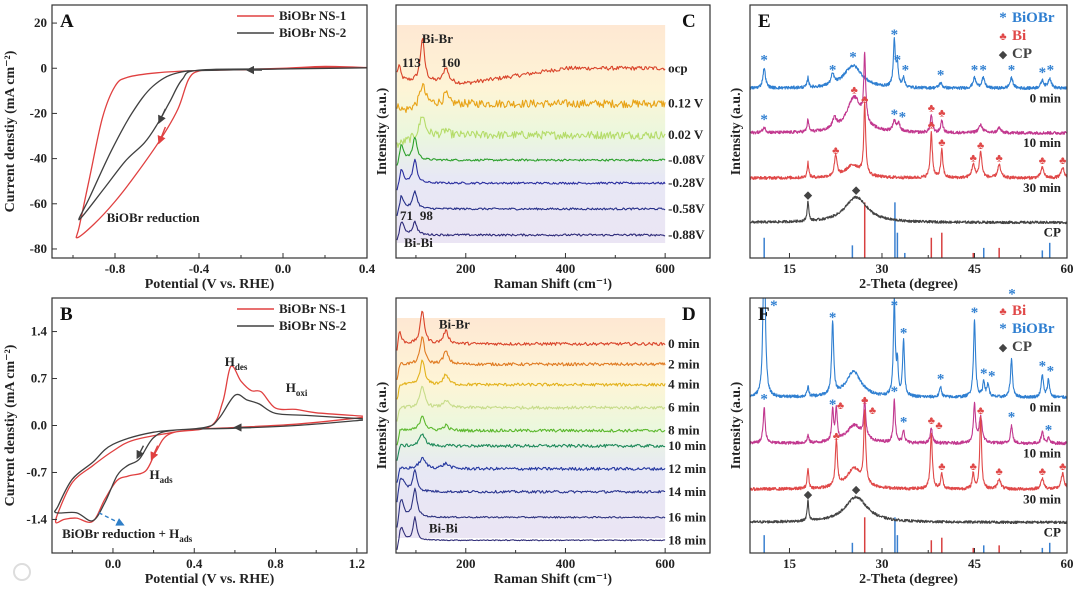  What do you see at coordinates (678, 67) in the screenshot?
I see `series-label: ocp` at bounding box center [678, 67].